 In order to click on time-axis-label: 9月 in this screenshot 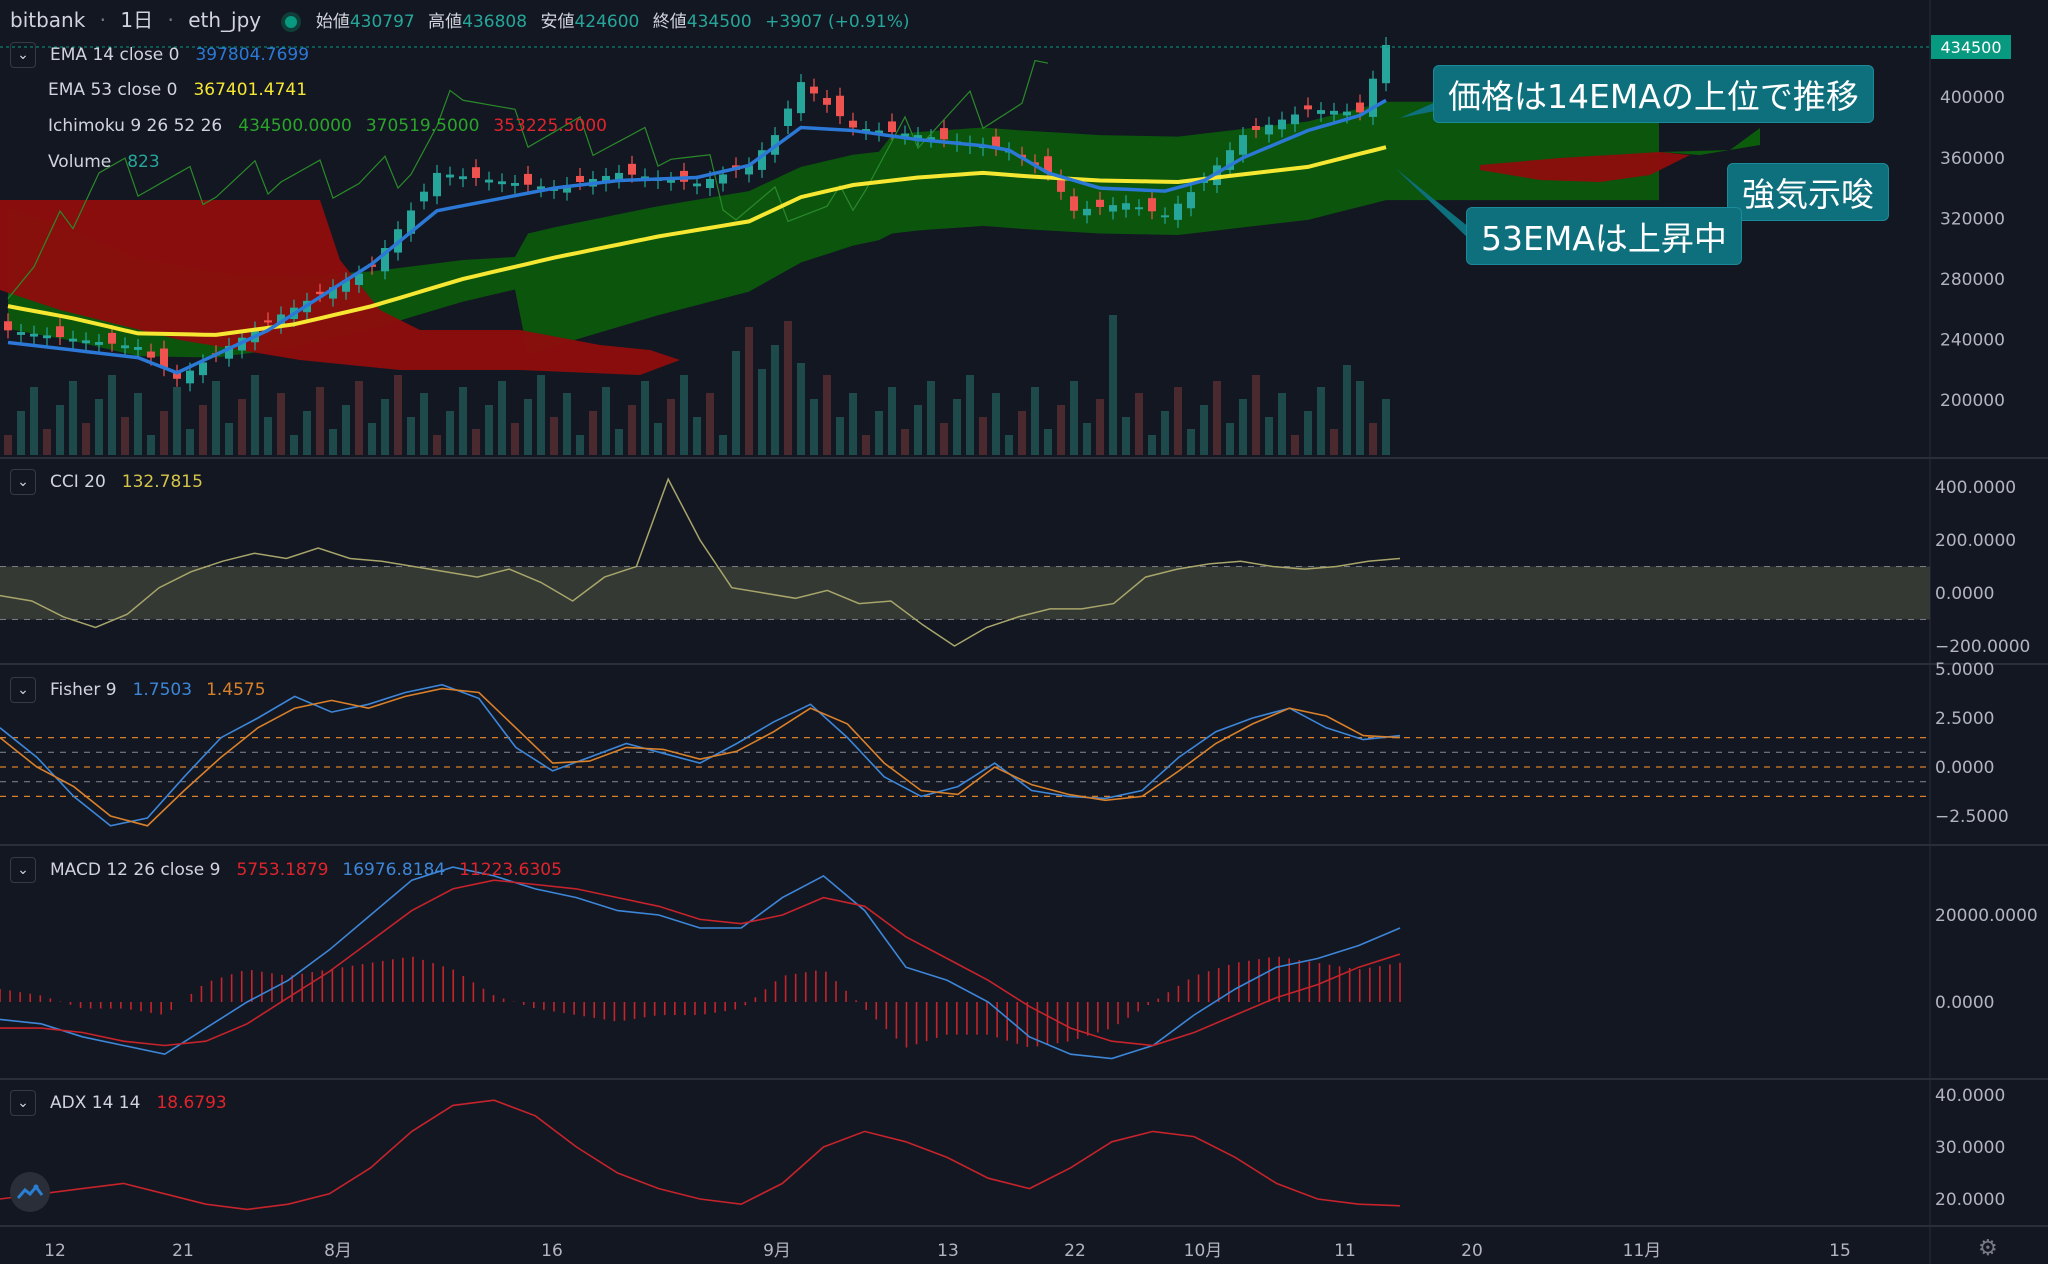, I will do `click(777, 1251)`.